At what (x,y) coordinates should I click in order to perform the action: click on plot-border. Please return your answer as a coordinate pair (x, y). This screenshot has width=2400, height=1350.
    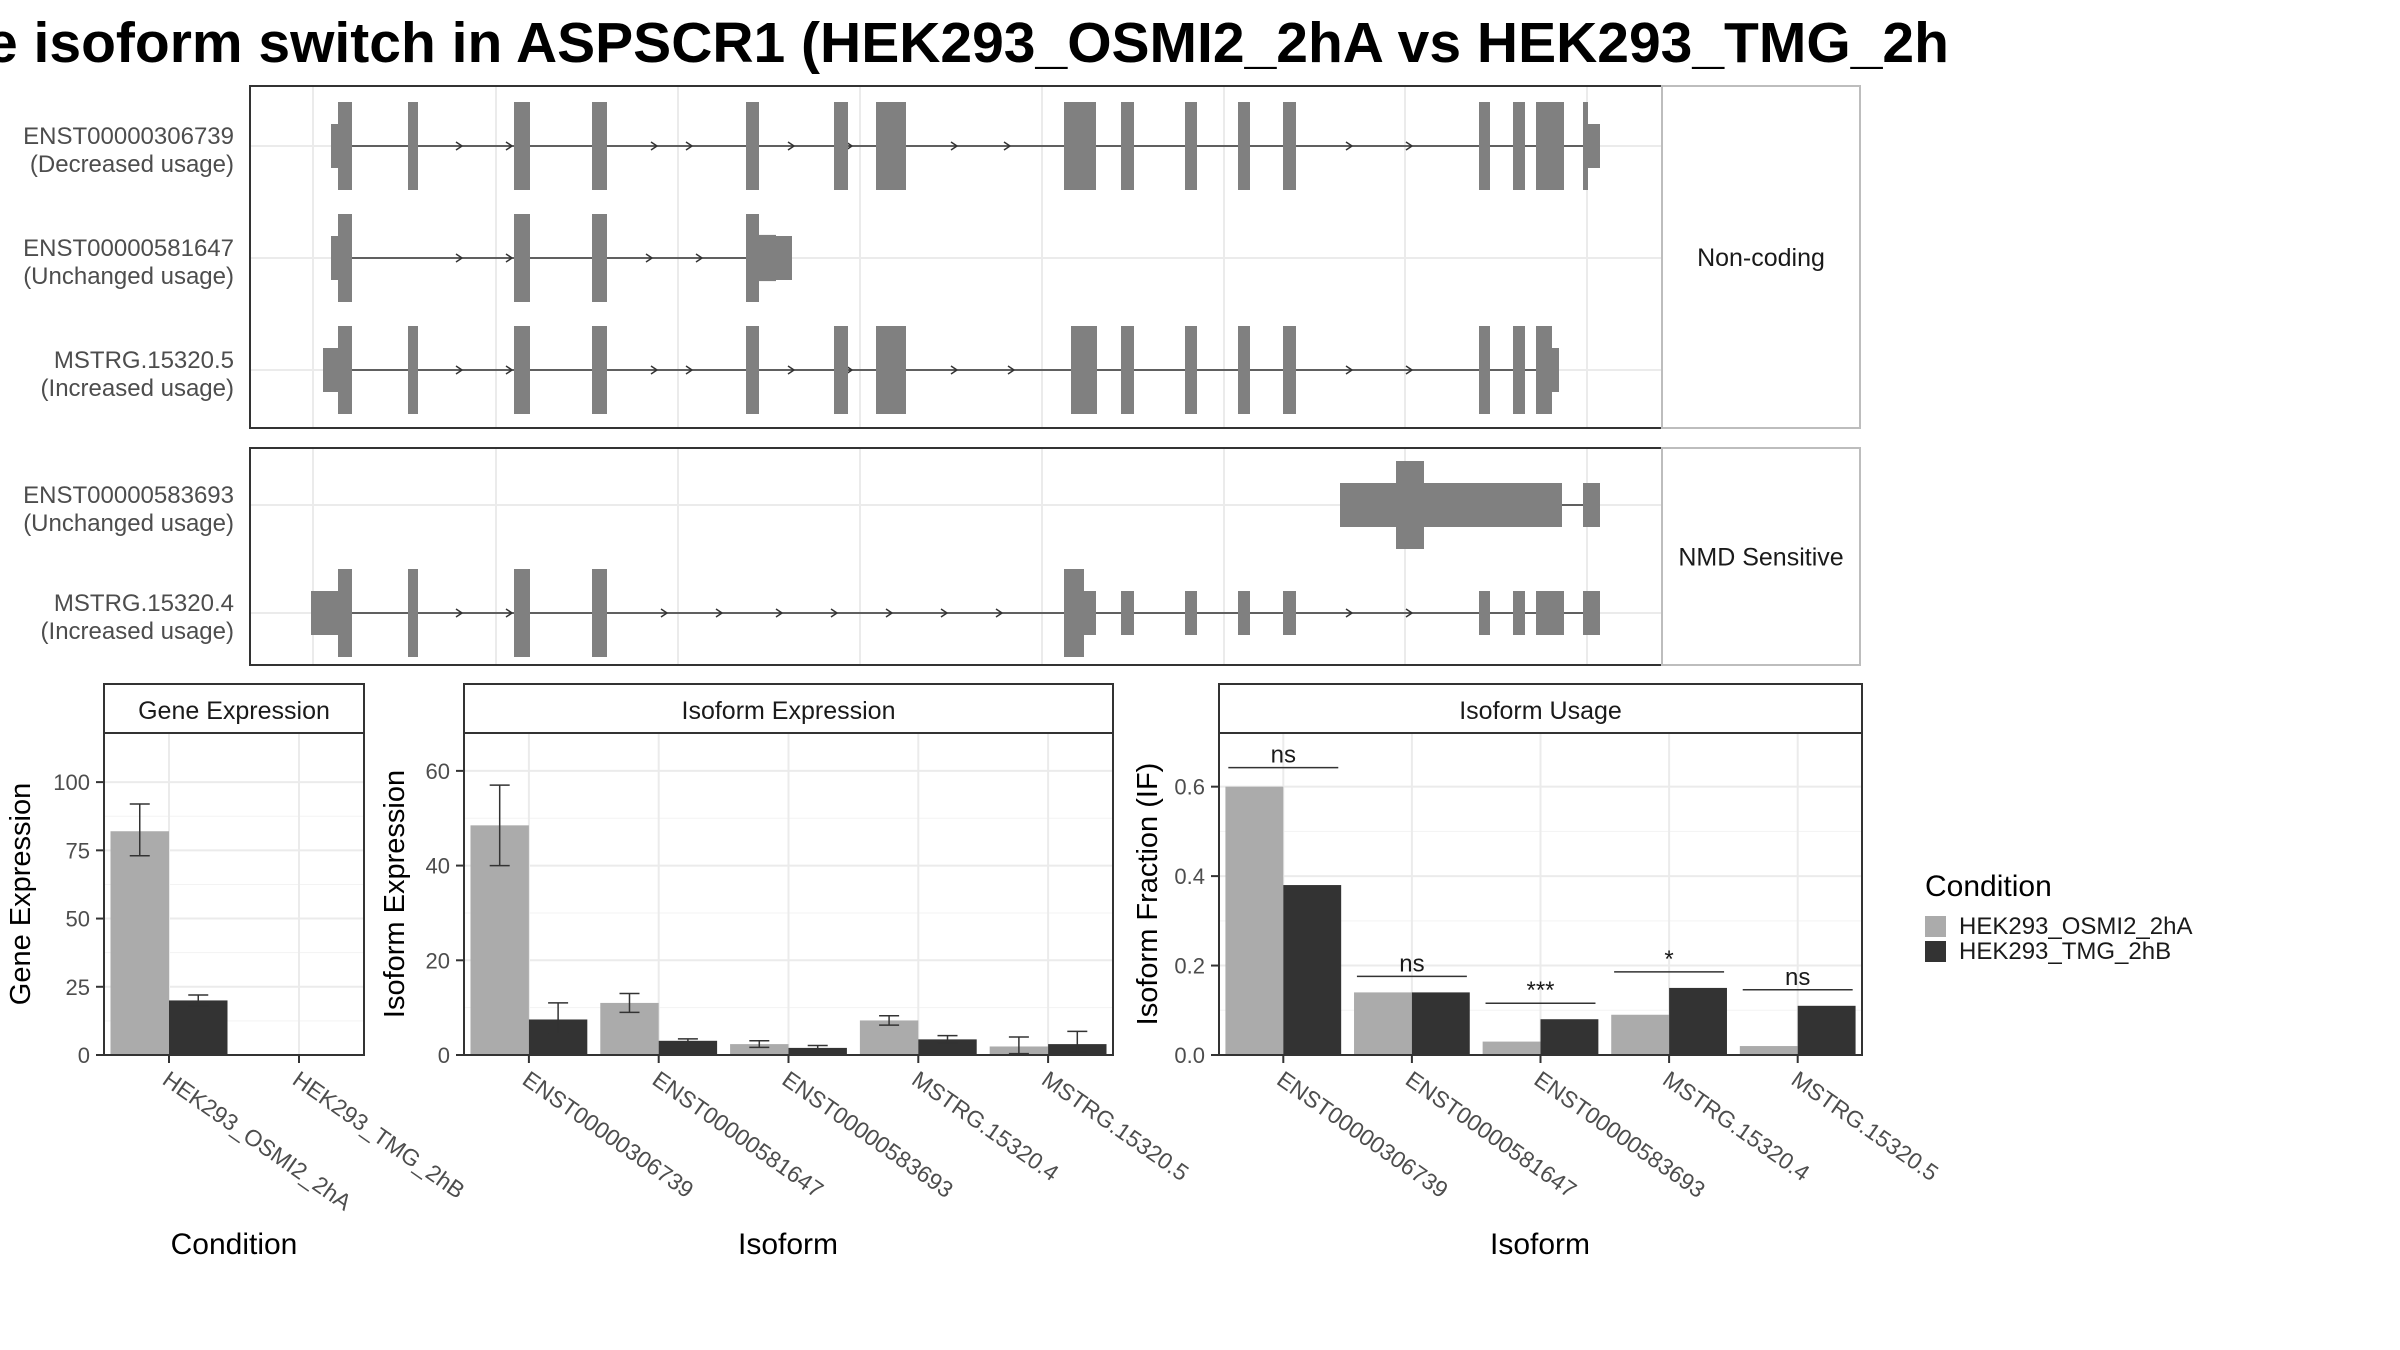
    Looking at the image, I should click on (234, 894).